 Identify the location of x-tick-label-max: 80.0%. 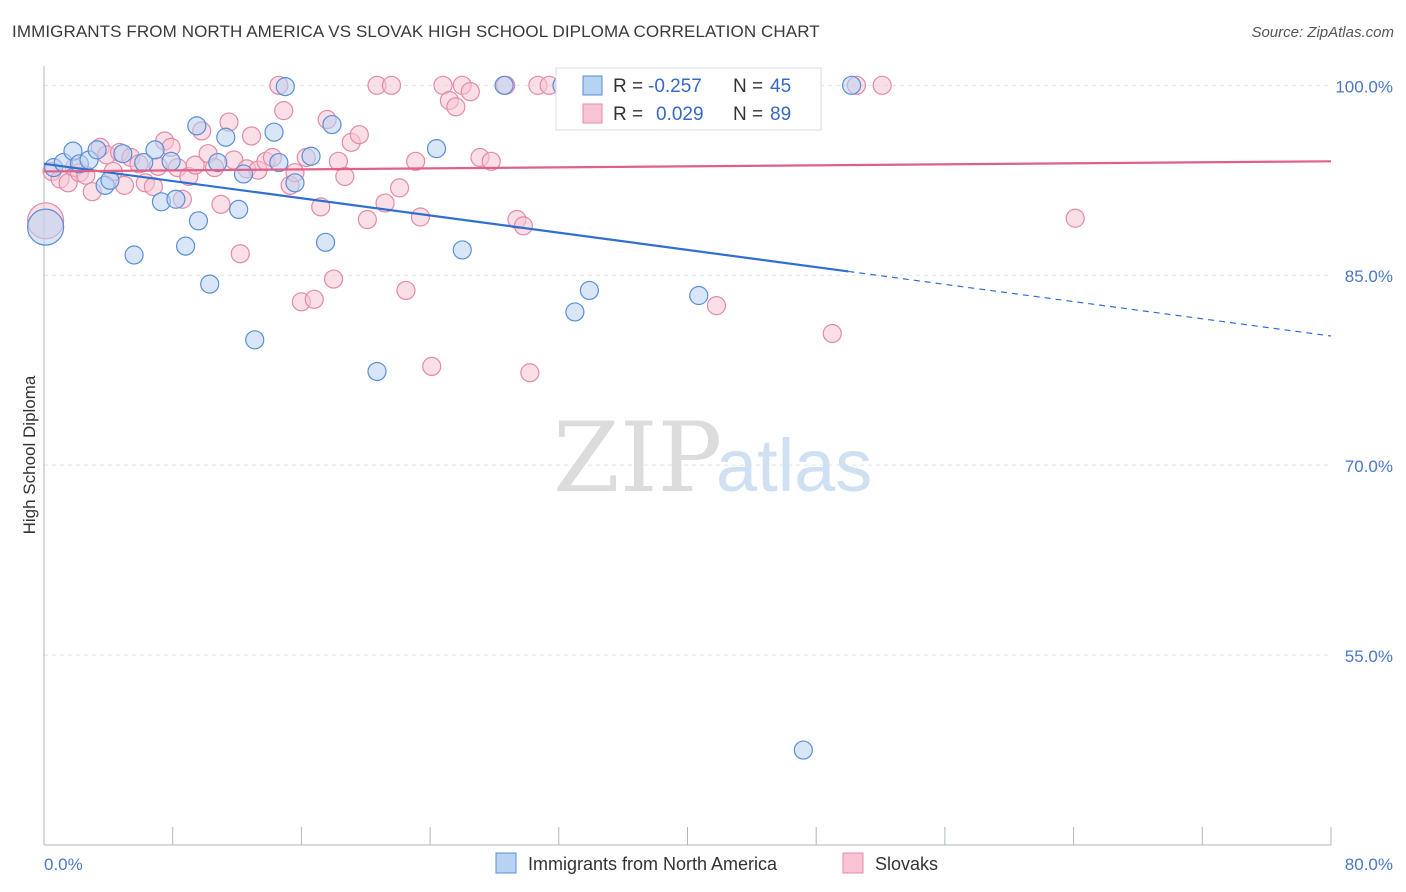
(1369, 864).